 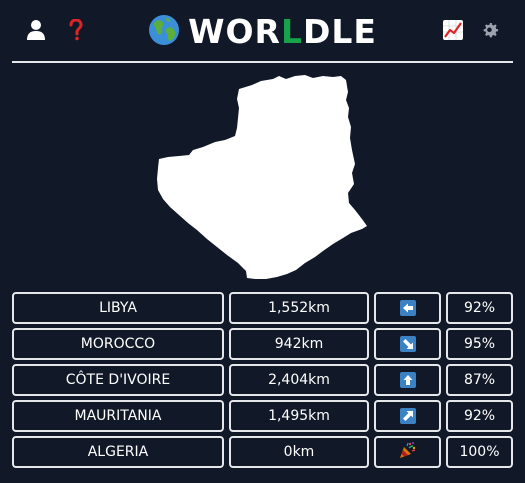 I want to click on header-right, so click(x=472, y=30).